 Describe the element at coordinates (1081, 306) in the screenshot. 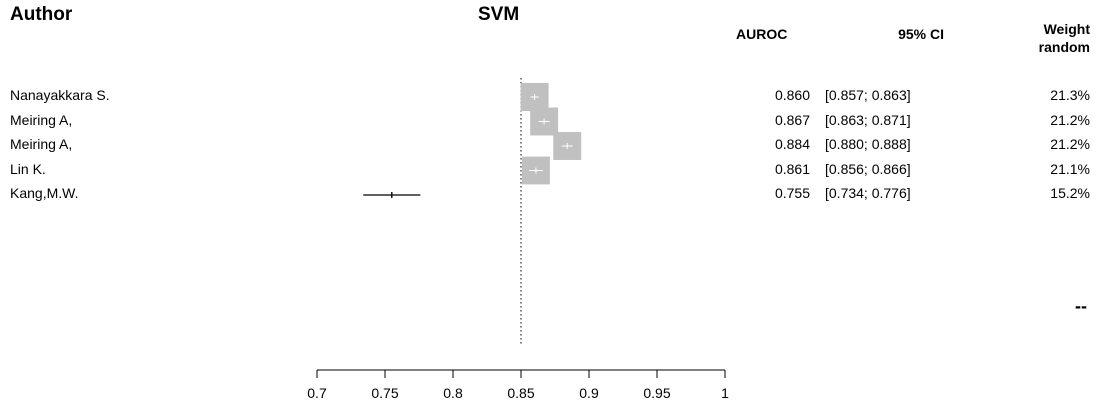

I see `trailing-dash: --` at that location.